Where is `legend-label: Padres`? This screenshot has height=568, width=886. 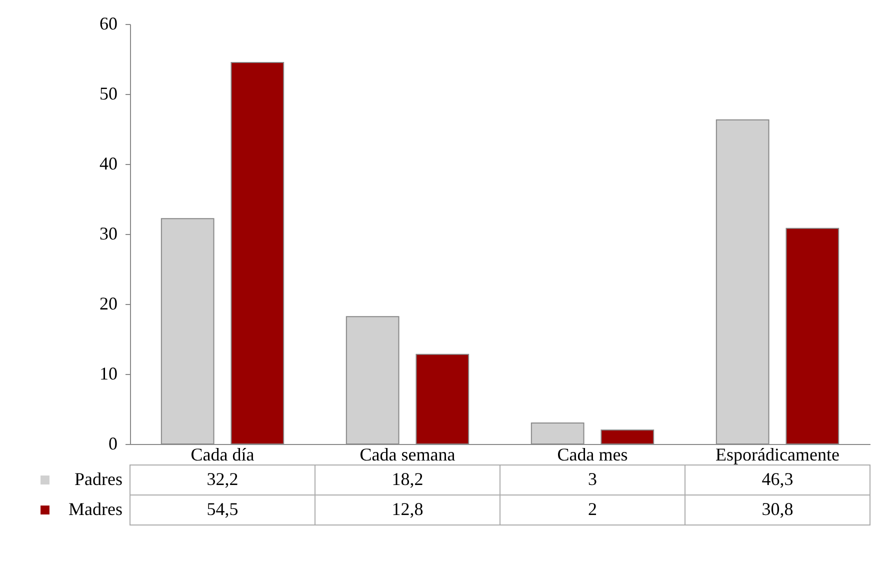 legend-label: Padres is located at coordinates (98, 479).